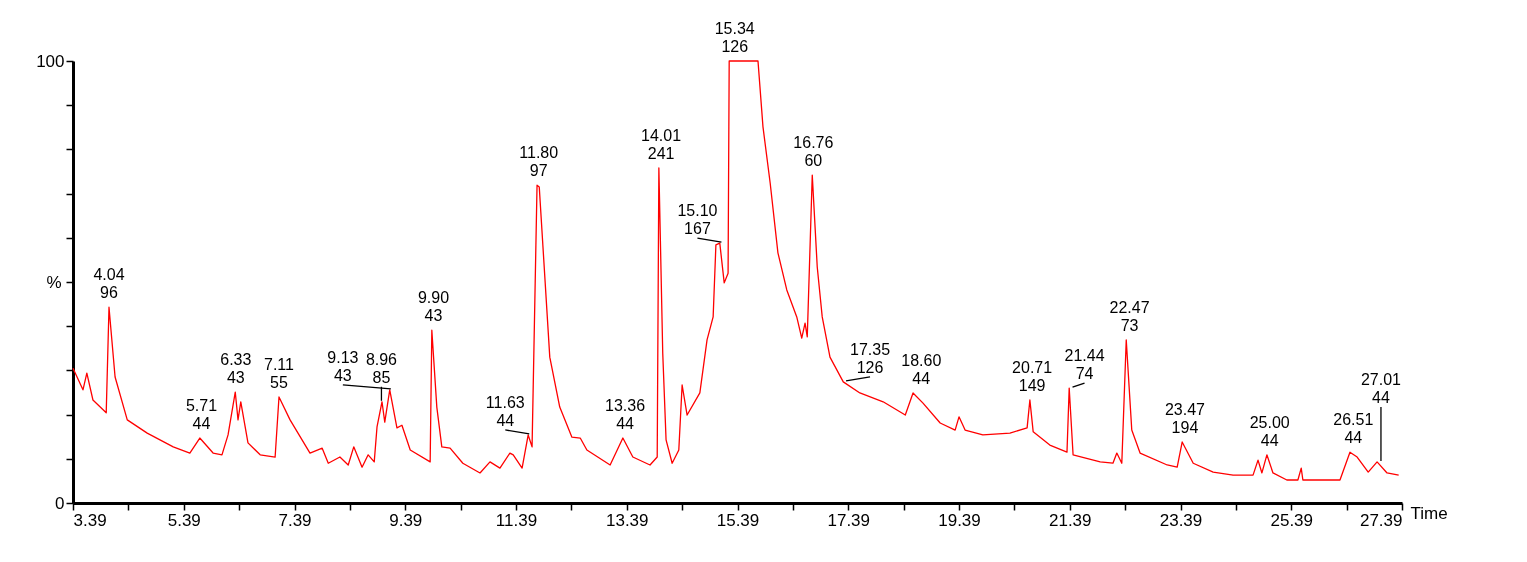 The height and width of the screenshot is (562, 1527). What do you see at coordinates (1381, 388) in the screenshot?
I see `annotation: 27.01 44` at bounding box center [1381, 388].